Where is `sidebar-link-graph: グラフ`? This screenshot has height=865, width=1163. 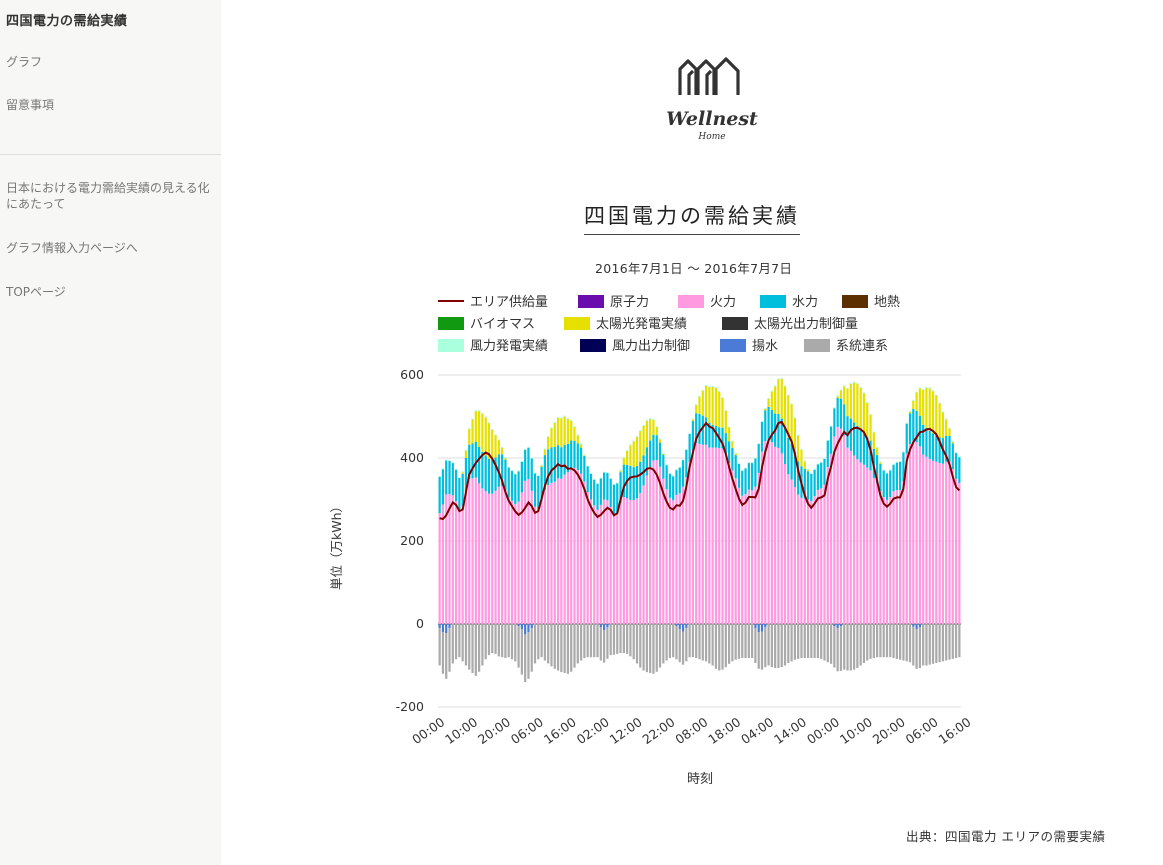
sidebar-link-graph: グラフ is located at coordinates (24, 62).